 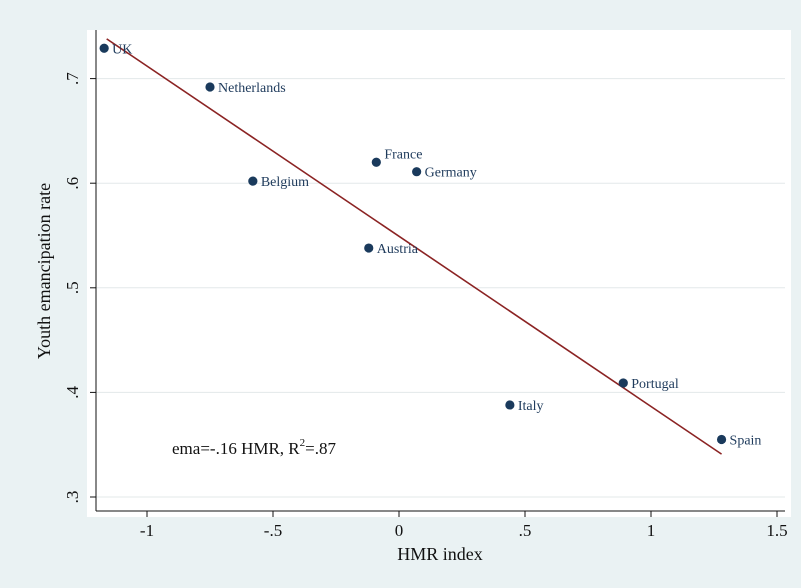 I want to click on y-axis-title: Youth emancipation rate, so click(x=44, y=271).